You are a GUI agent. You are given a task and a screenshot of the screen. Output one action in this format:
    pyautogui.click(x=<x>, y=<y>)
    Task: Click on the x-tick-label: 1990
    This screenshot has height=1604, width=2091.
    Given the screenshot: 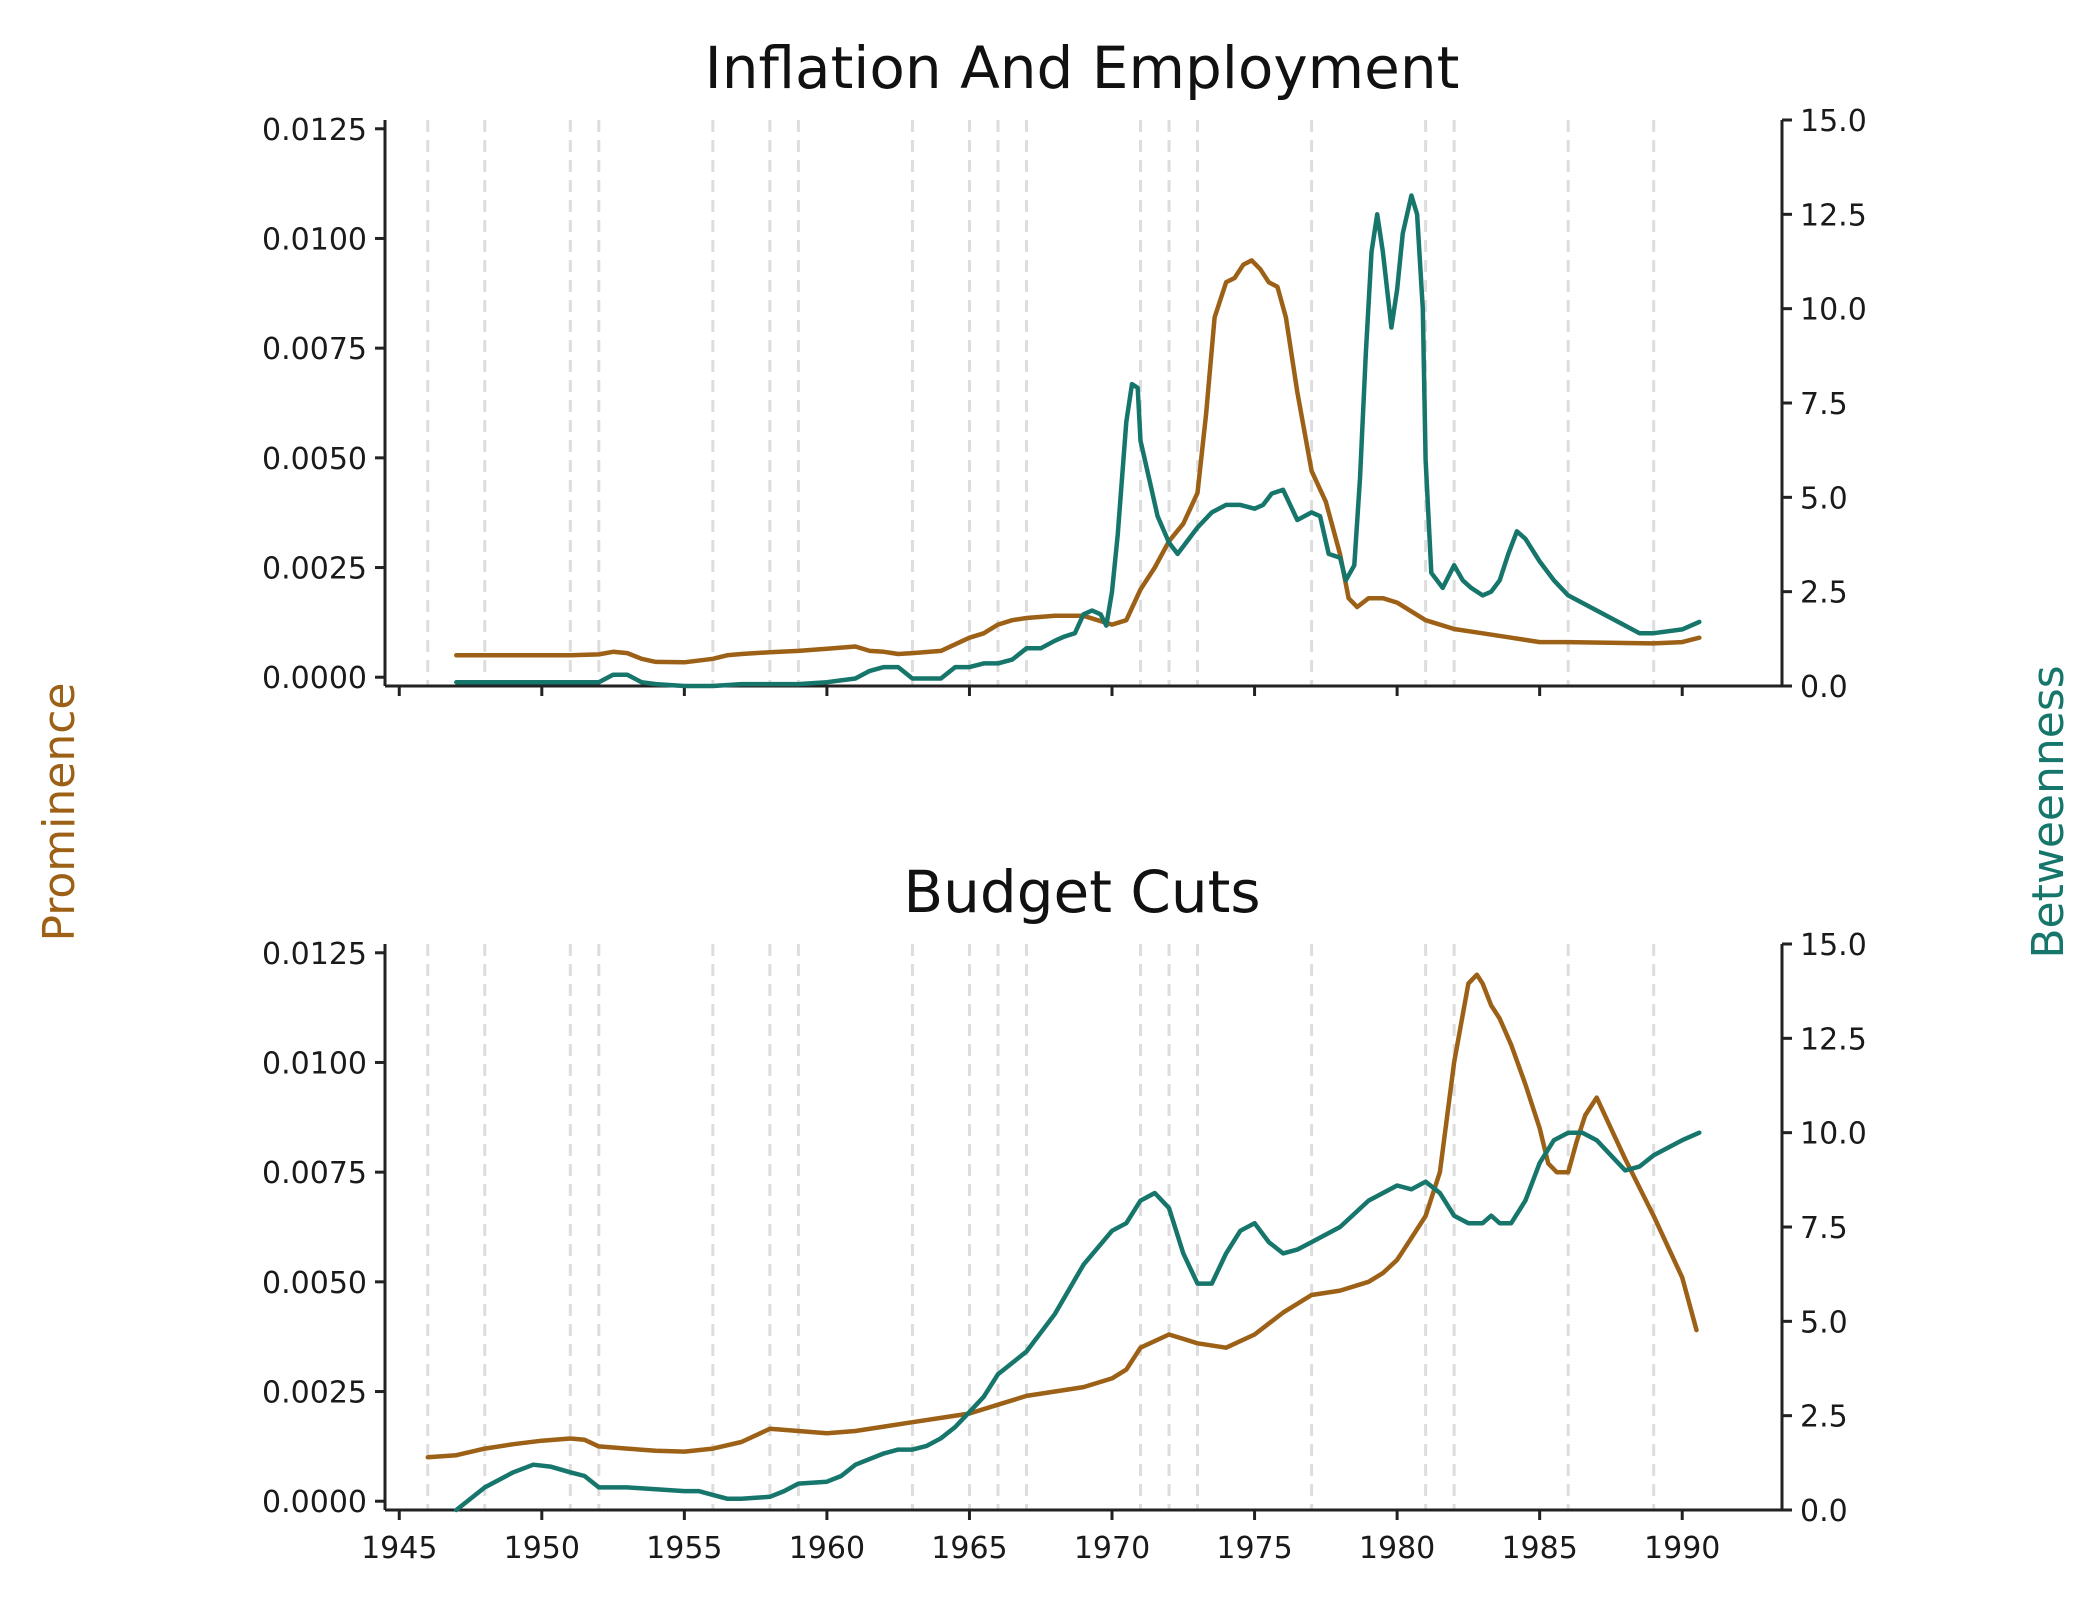 What is the action you would take?
    pyautogui.click(x=1682, y=1548)
    